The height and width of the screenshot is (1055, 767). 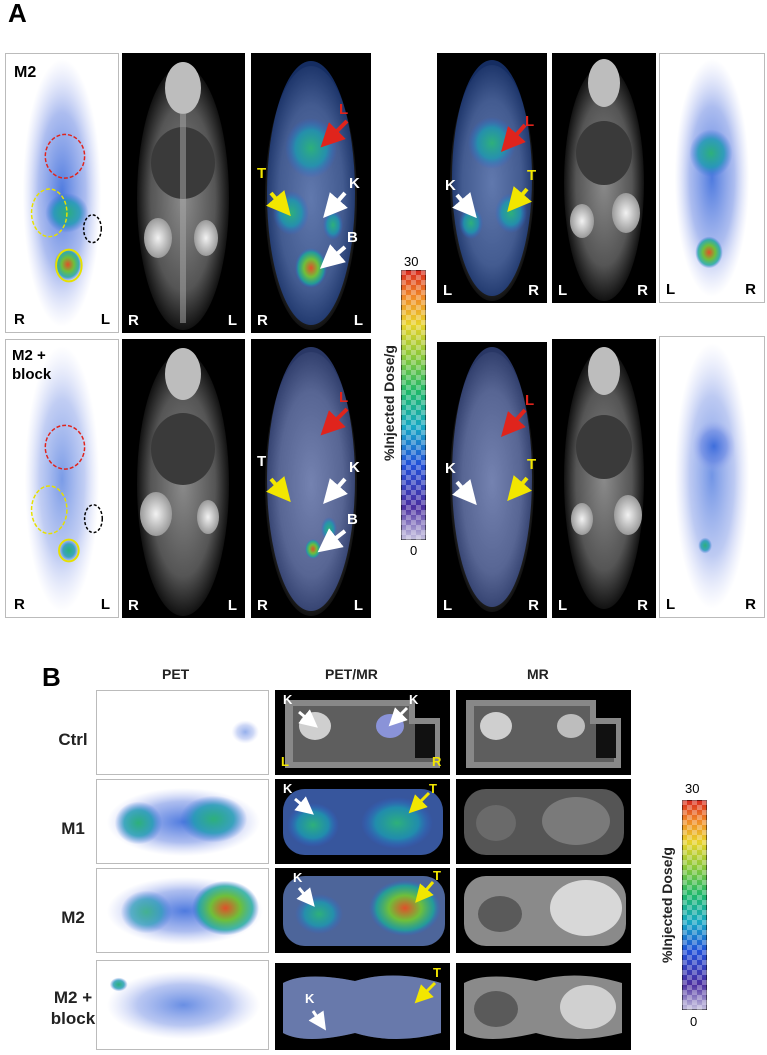 I want to click on column-header-pet-mr: PET/MR, so click(x=351, y=674).